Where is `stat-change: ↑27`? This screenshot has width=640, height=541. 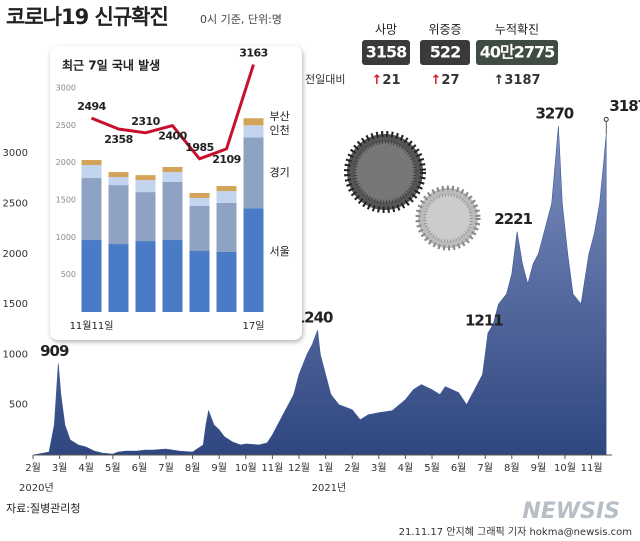
stat-change: ↑27 is located at coordinates (445, 80).